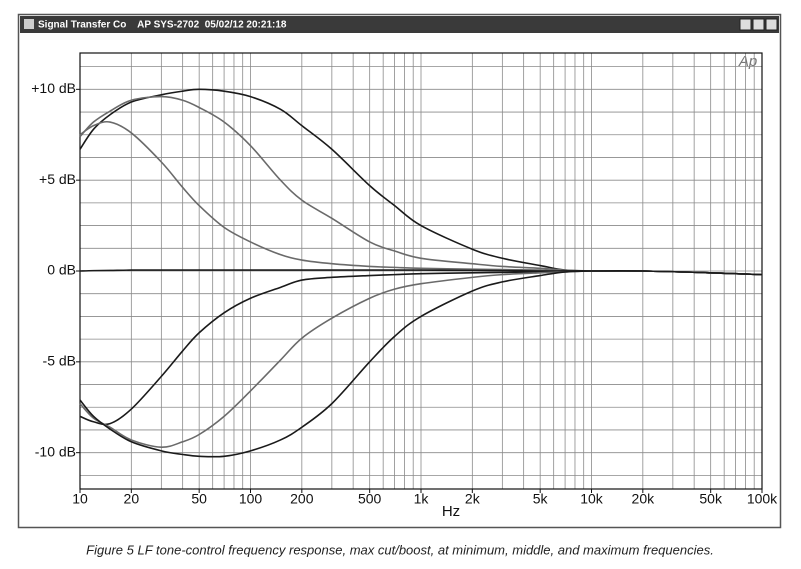 This screenshot has height=569, width=801. Describe the element at coordinates (302, 499) in the screenshot. I see `x-tick-label: 200` at that location.